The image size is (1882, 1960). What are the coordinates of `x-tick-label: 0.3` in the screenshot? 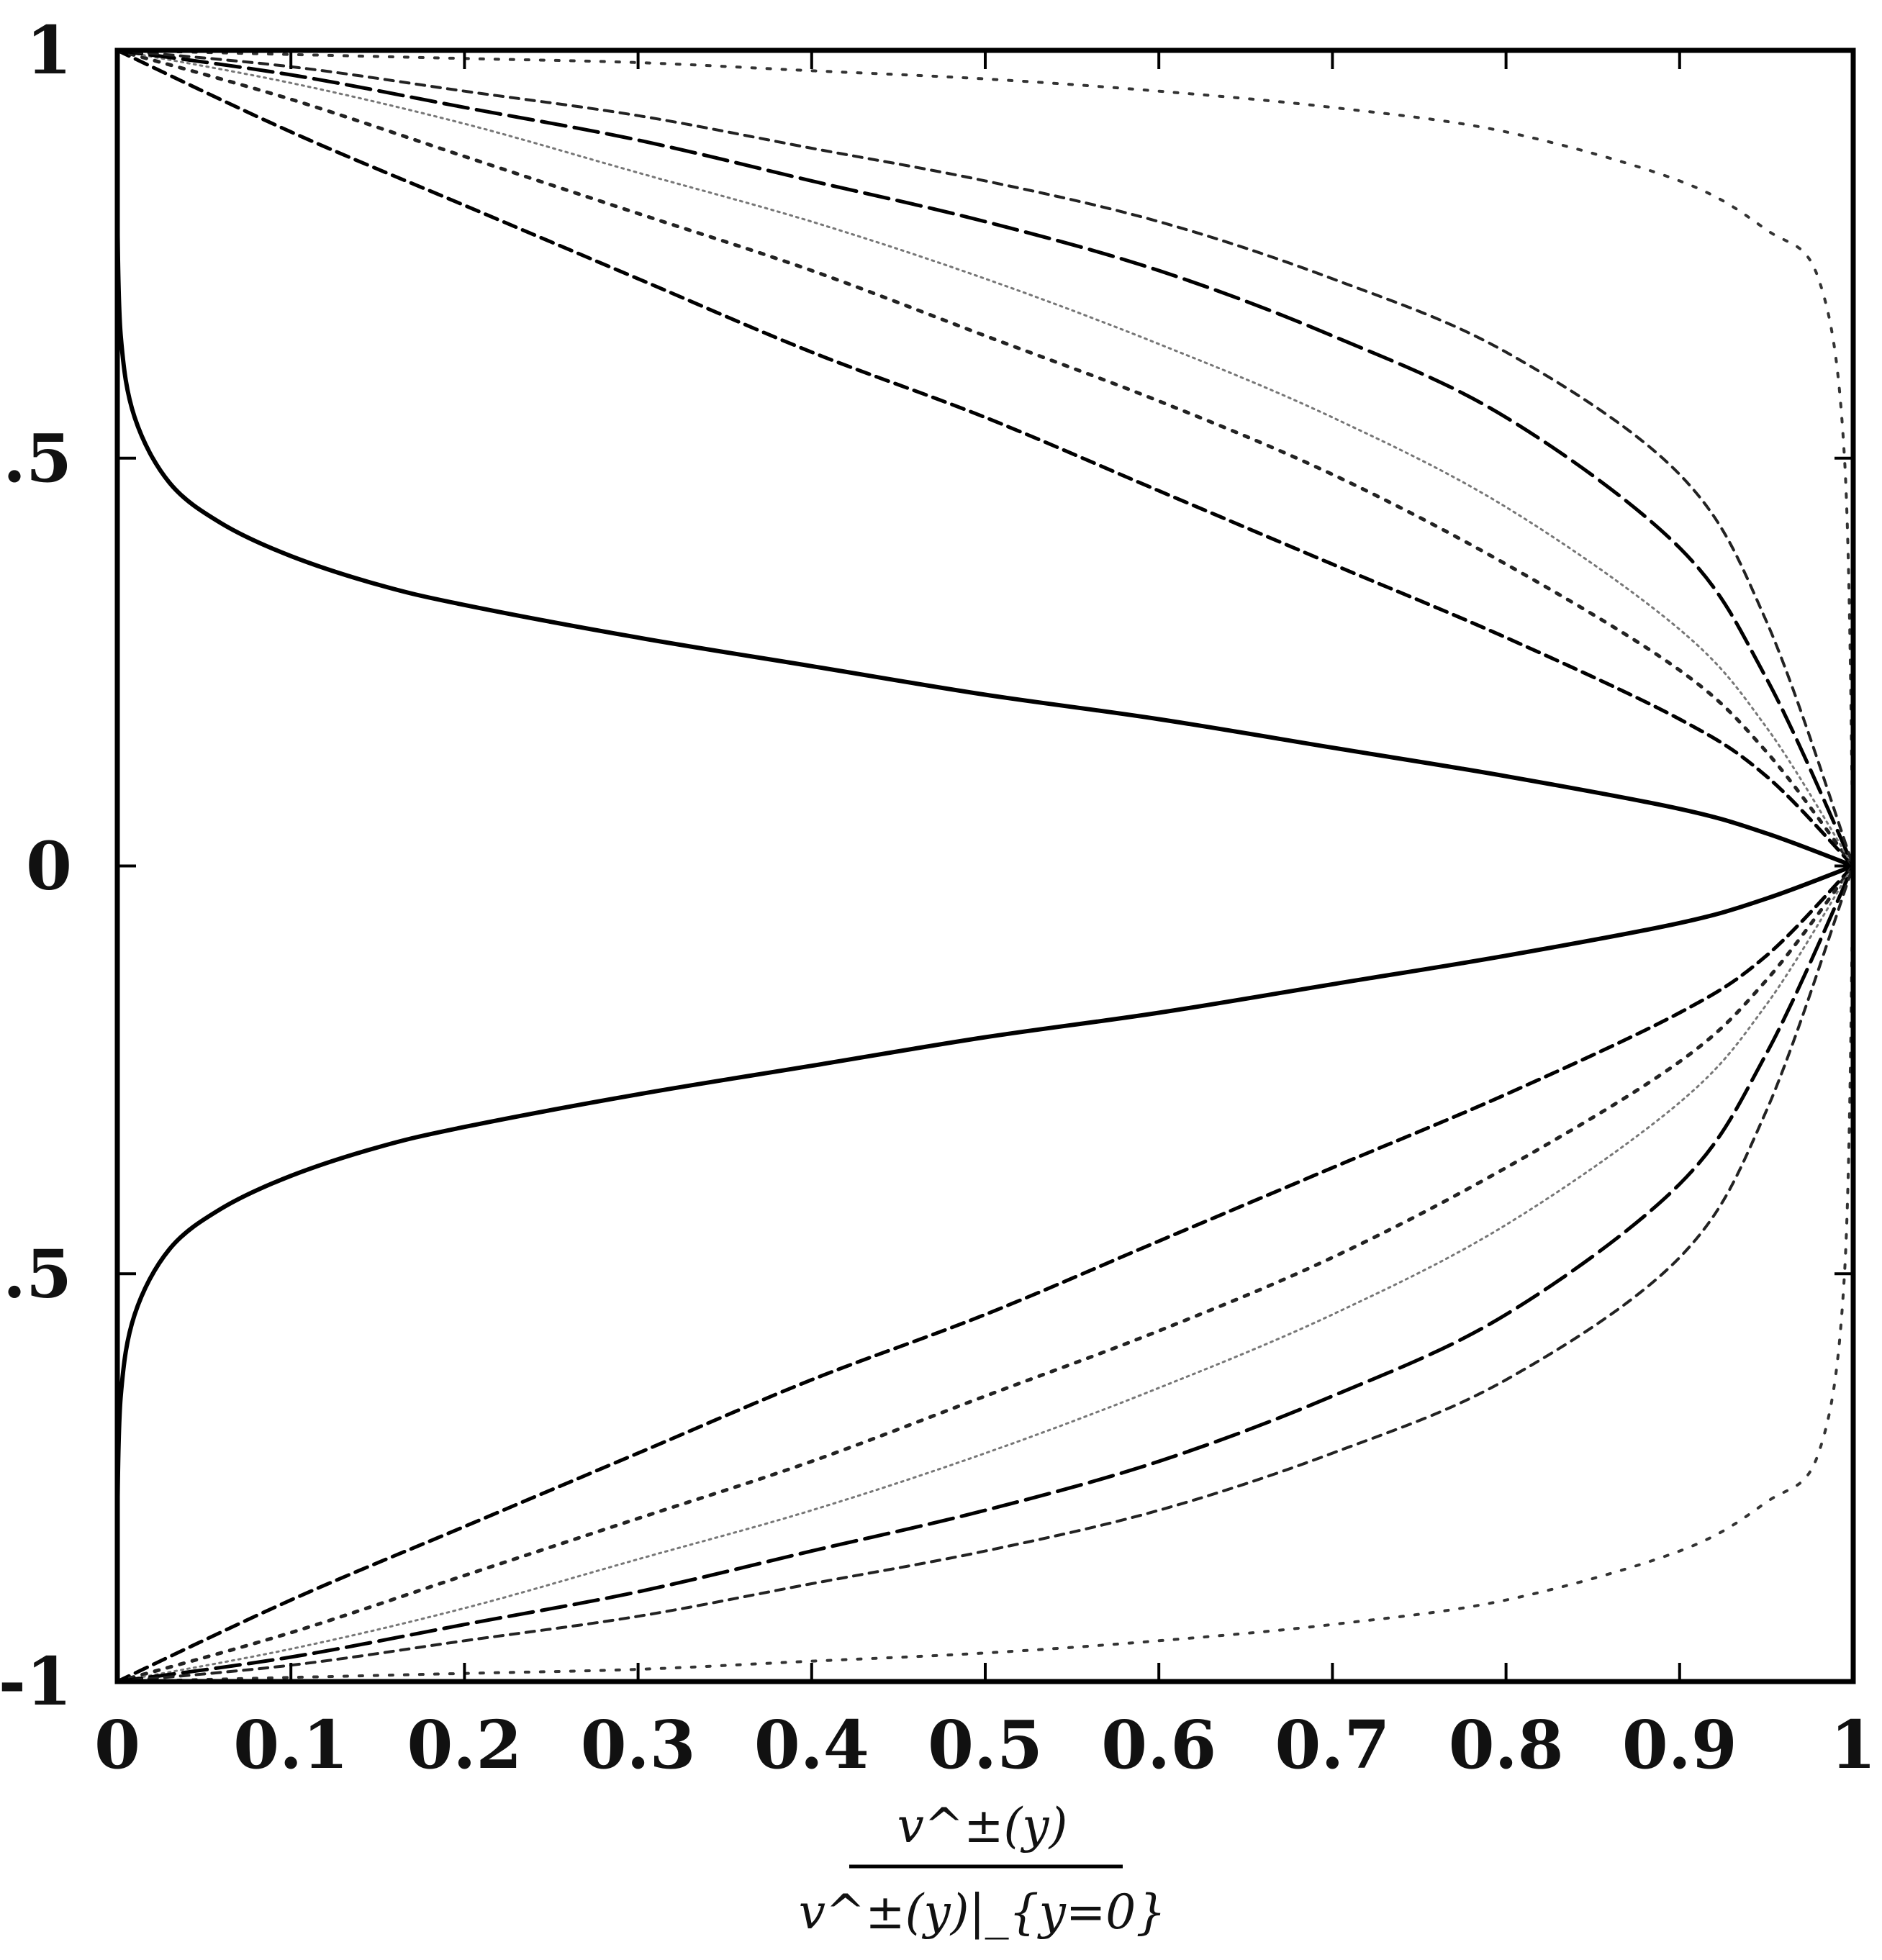 It's located at (638, 1745).